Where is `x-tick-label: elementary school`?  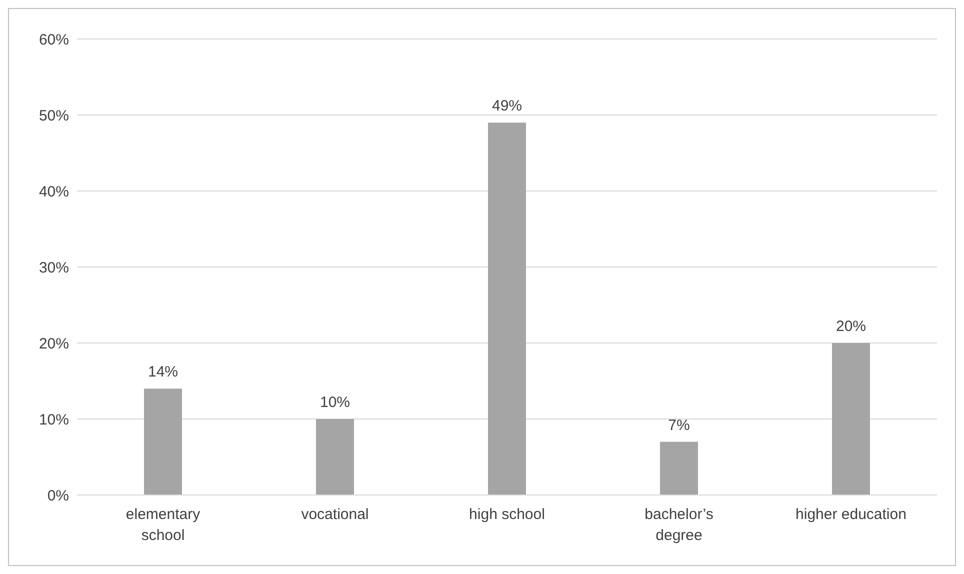
x-tick-label: elementary school is located at coordinates (163, 525).